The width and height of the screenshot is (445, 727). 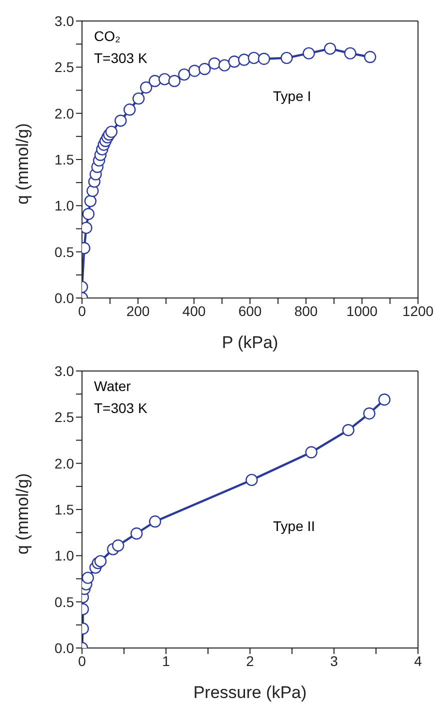 I want to click on x-tick-label: 1200, so click(x=418, y=310).